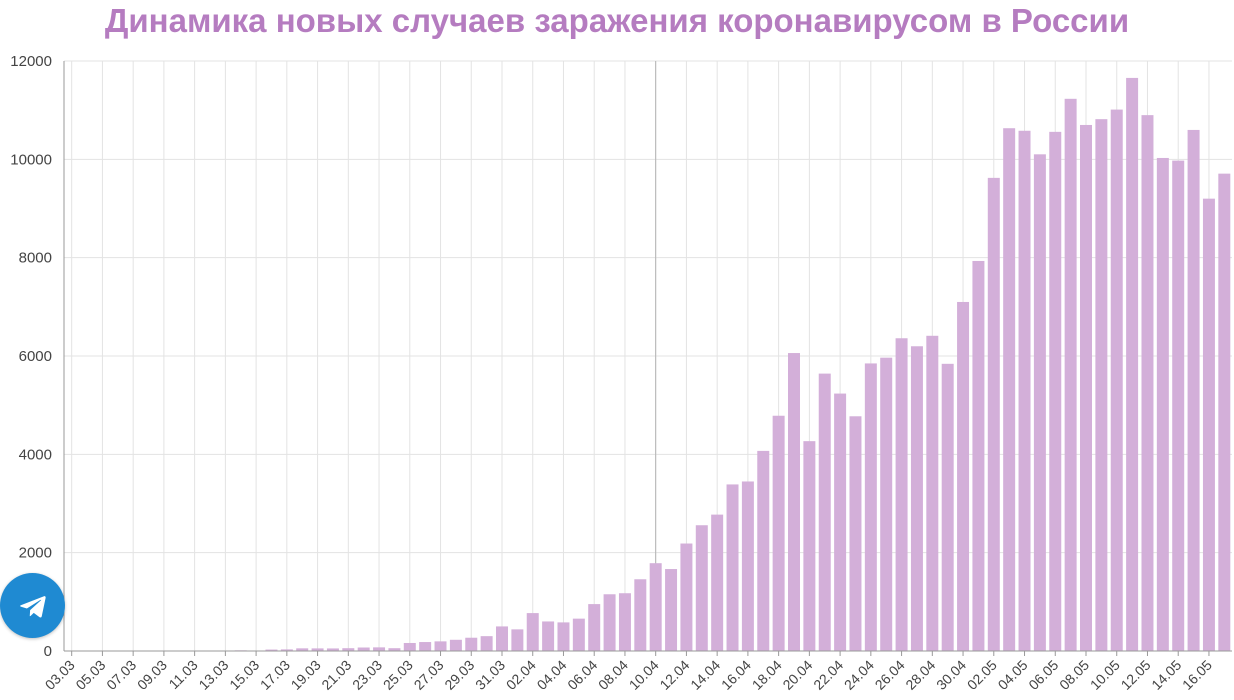  What do you see at coordinates (35, 553) in the screenshot?
I see `y-tick-label: 2000` at bounding box center [35, 553].